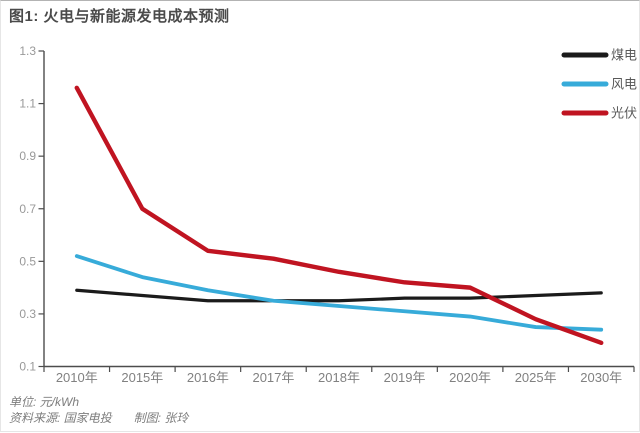 The height and width of the screenshot is (433, 640). What do you see at coordinates (98, 410) in the screenshot?
I see `chart-footer: 单位: 元/kWh 资料来源: 国家电投 制图: 张玲` at bounding box center [98, 410].